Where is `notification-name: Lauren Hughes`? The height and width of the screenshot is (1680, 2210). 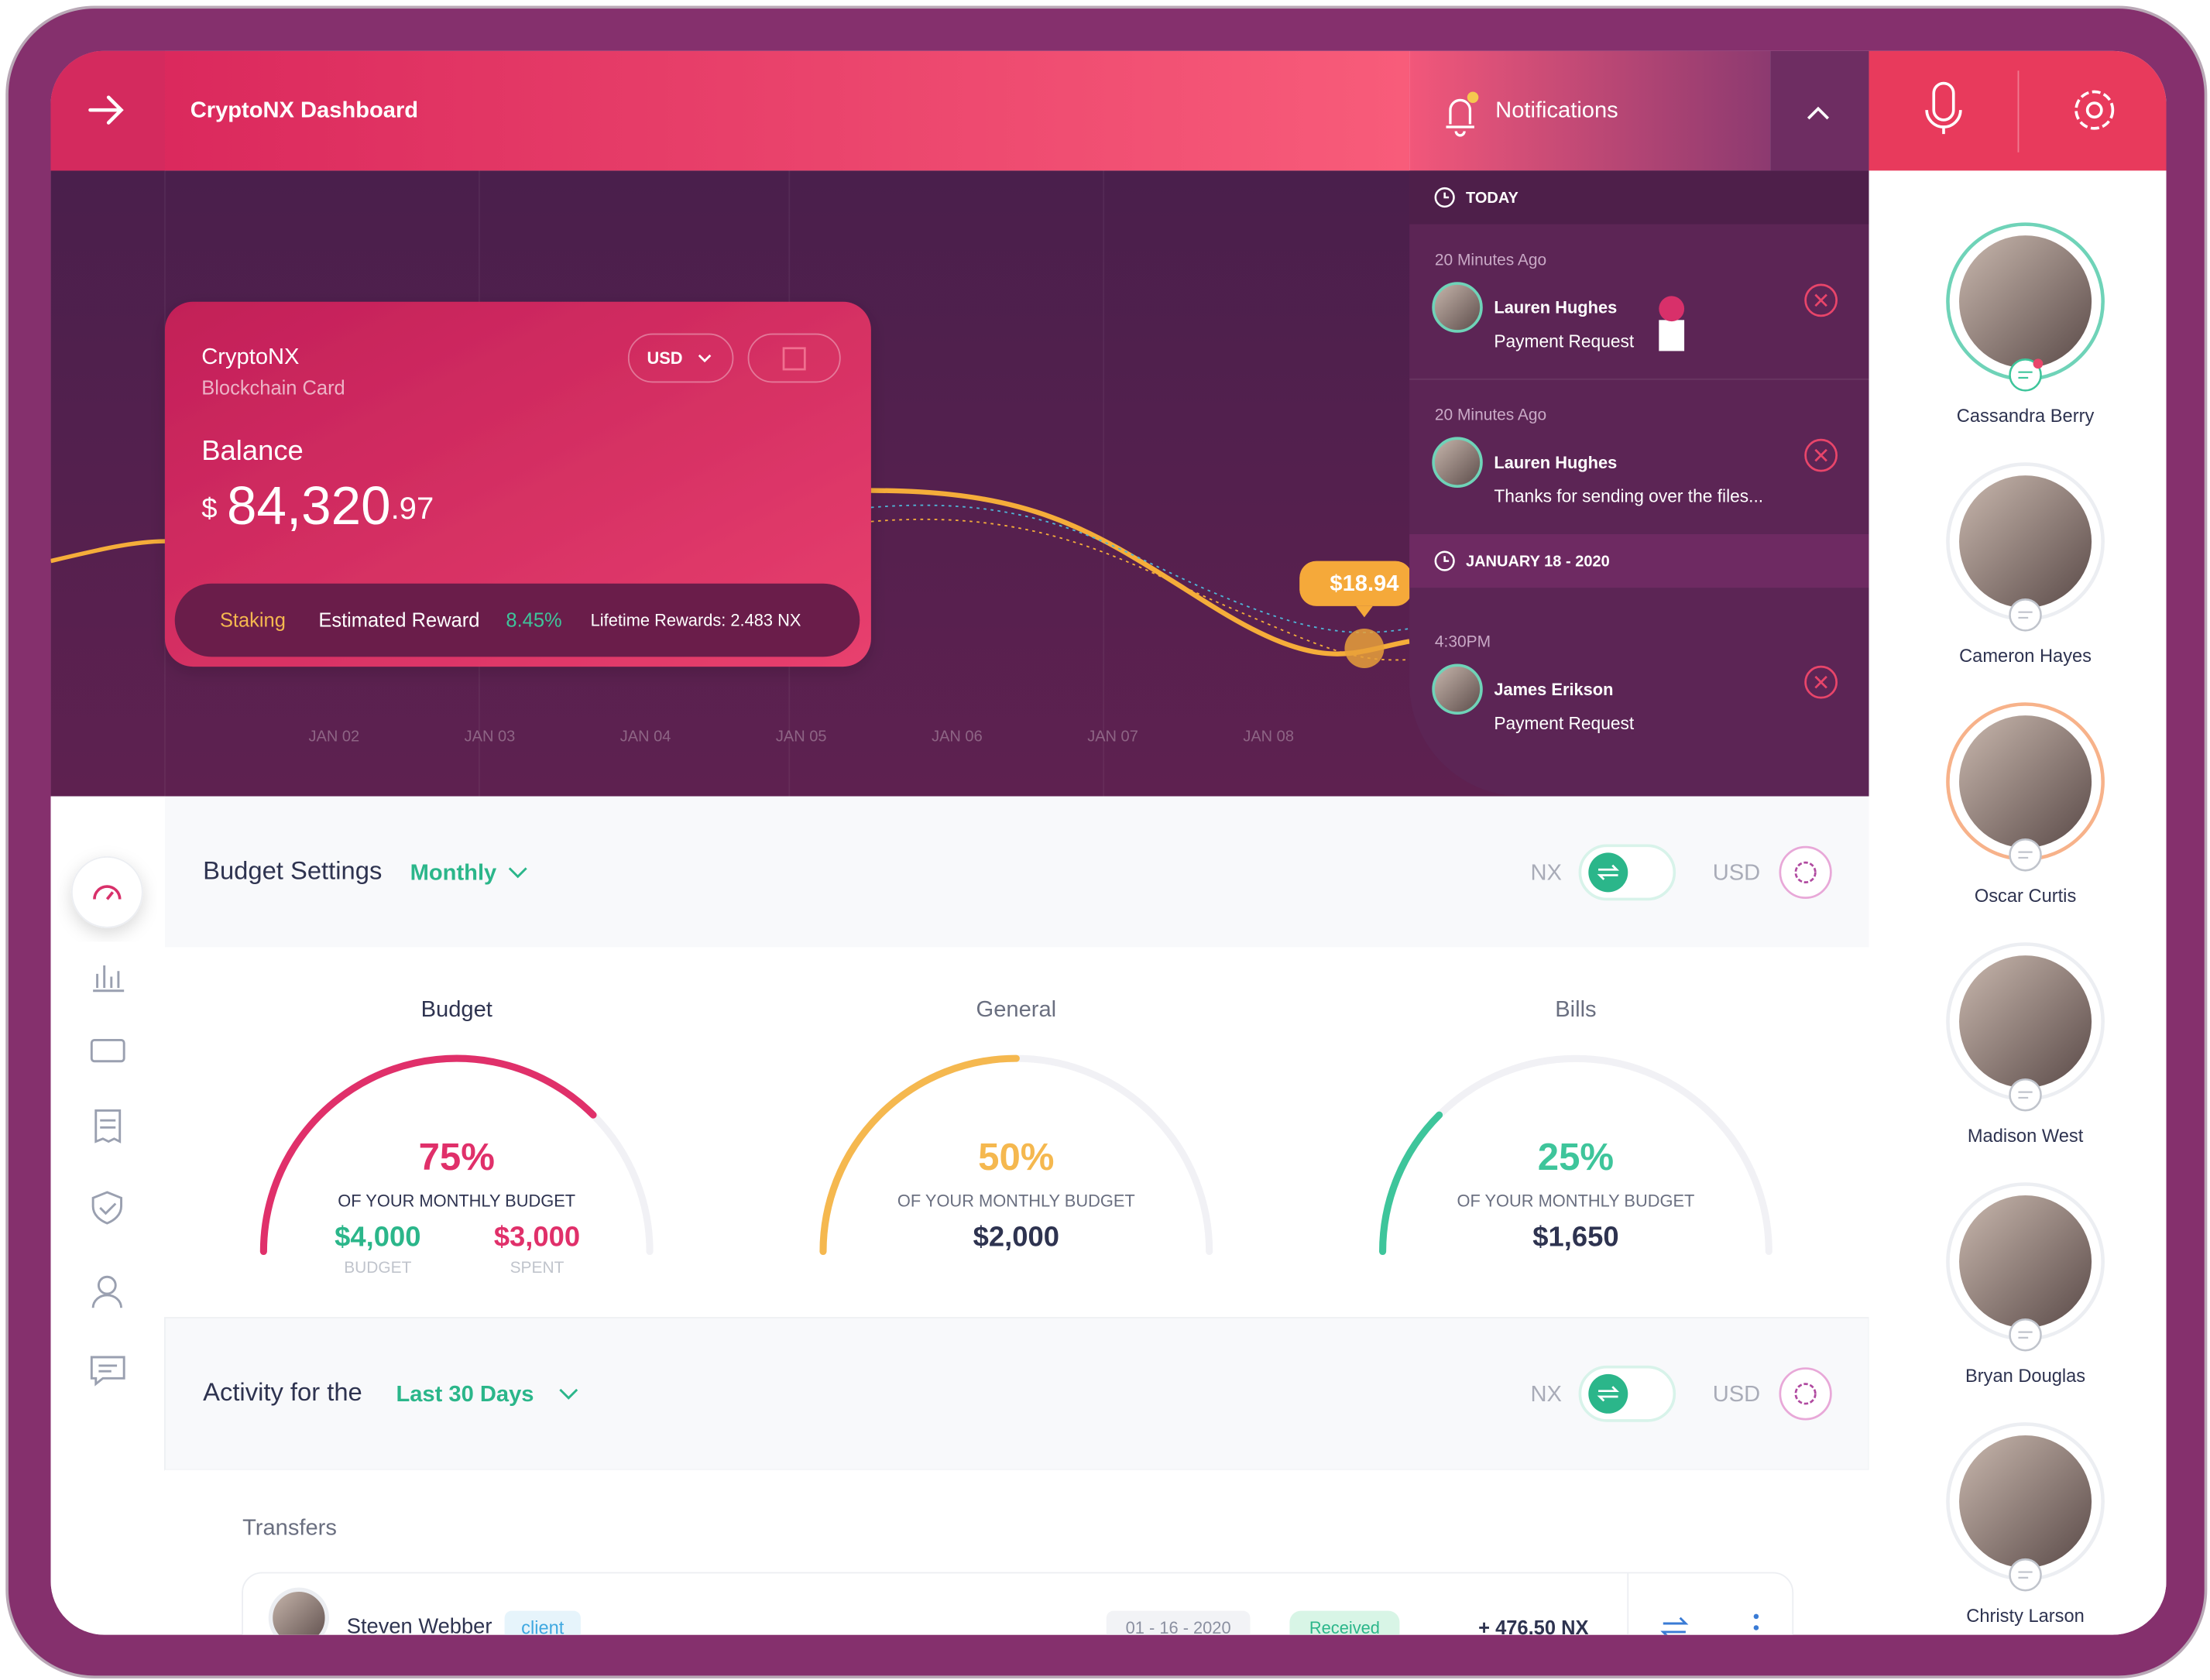
notification-name: Lauren Hughes is located at coordinates (1555, 307).